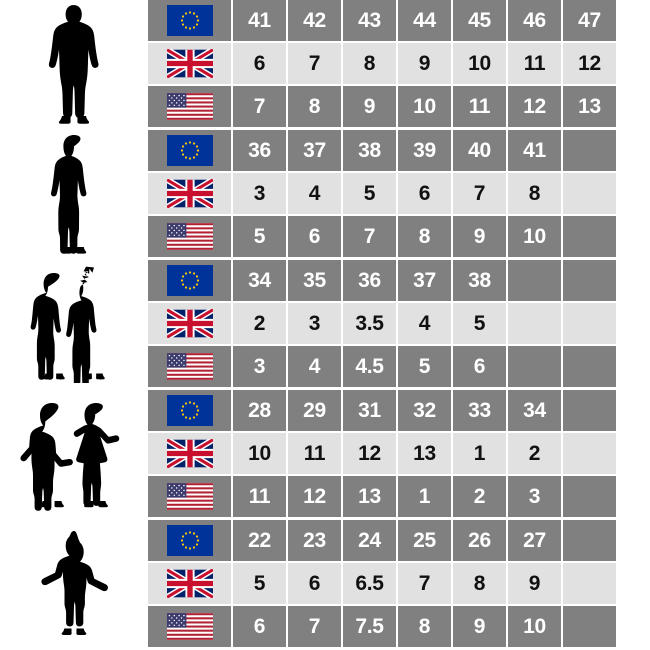  I want to click on size-cell: 6, so click(259, 63).